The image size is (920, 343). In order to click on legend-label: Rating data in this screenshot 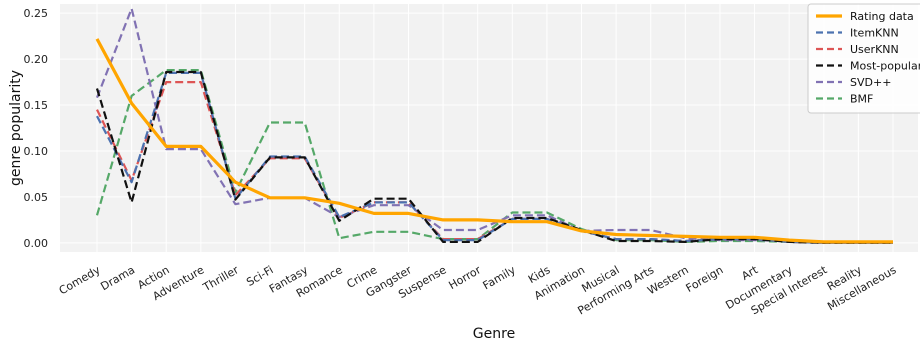, I will do `click(882, 16)`.